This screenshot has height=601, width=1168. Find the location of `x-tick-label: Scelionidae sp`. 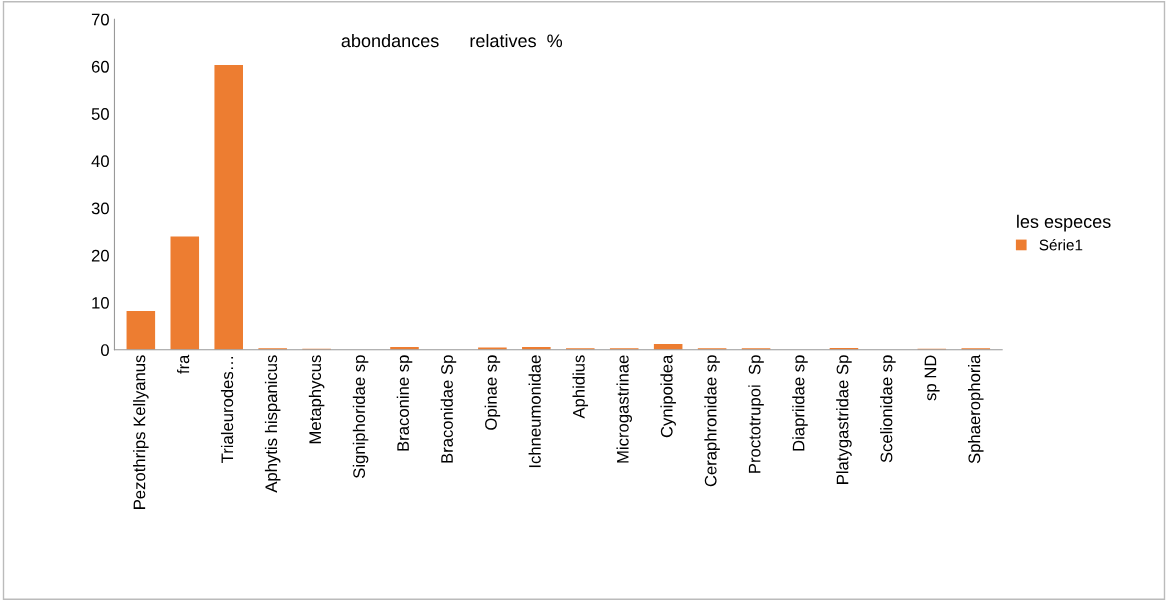

x-tick-label: Scelionidae sp is located at coordinates (888, 409).